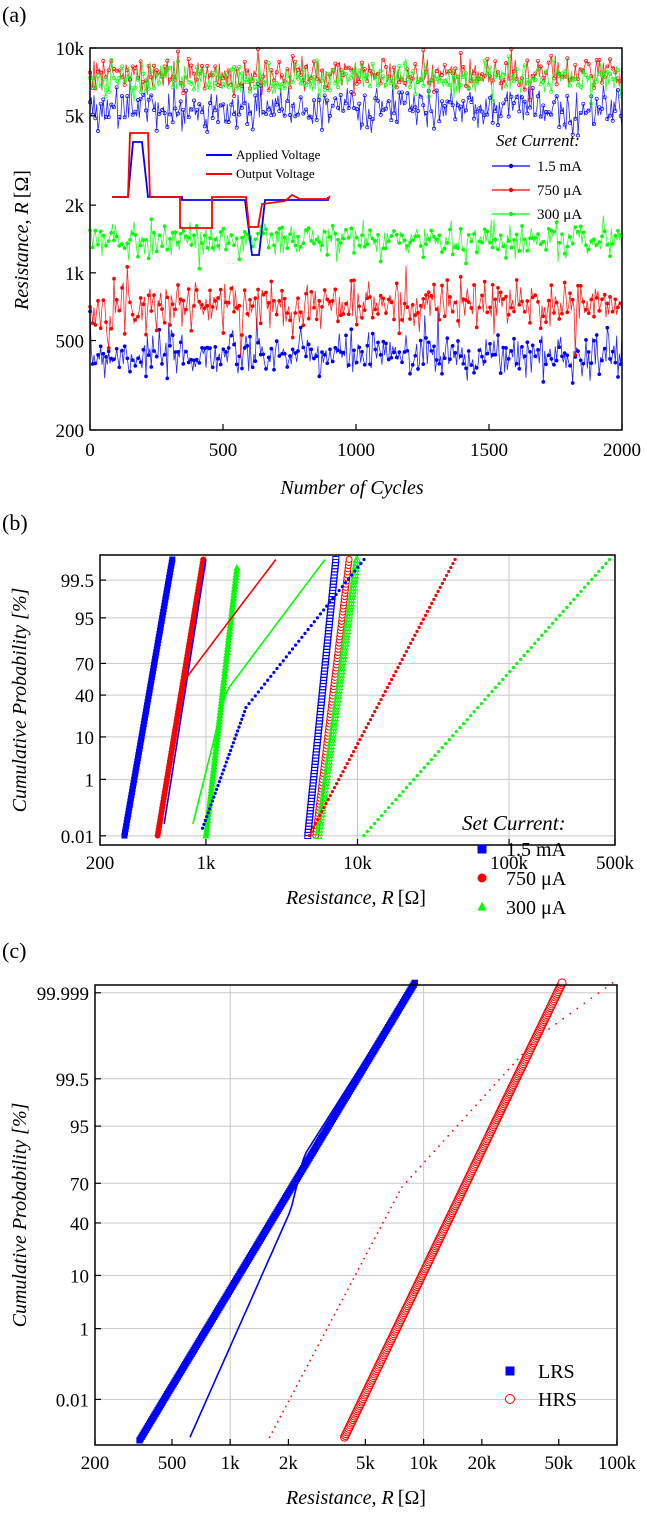 The image size is (647, 1514). Describe the element at coordinates (349, 559) in the screenshot. I see `b-750ua-hrs-point` at that location.